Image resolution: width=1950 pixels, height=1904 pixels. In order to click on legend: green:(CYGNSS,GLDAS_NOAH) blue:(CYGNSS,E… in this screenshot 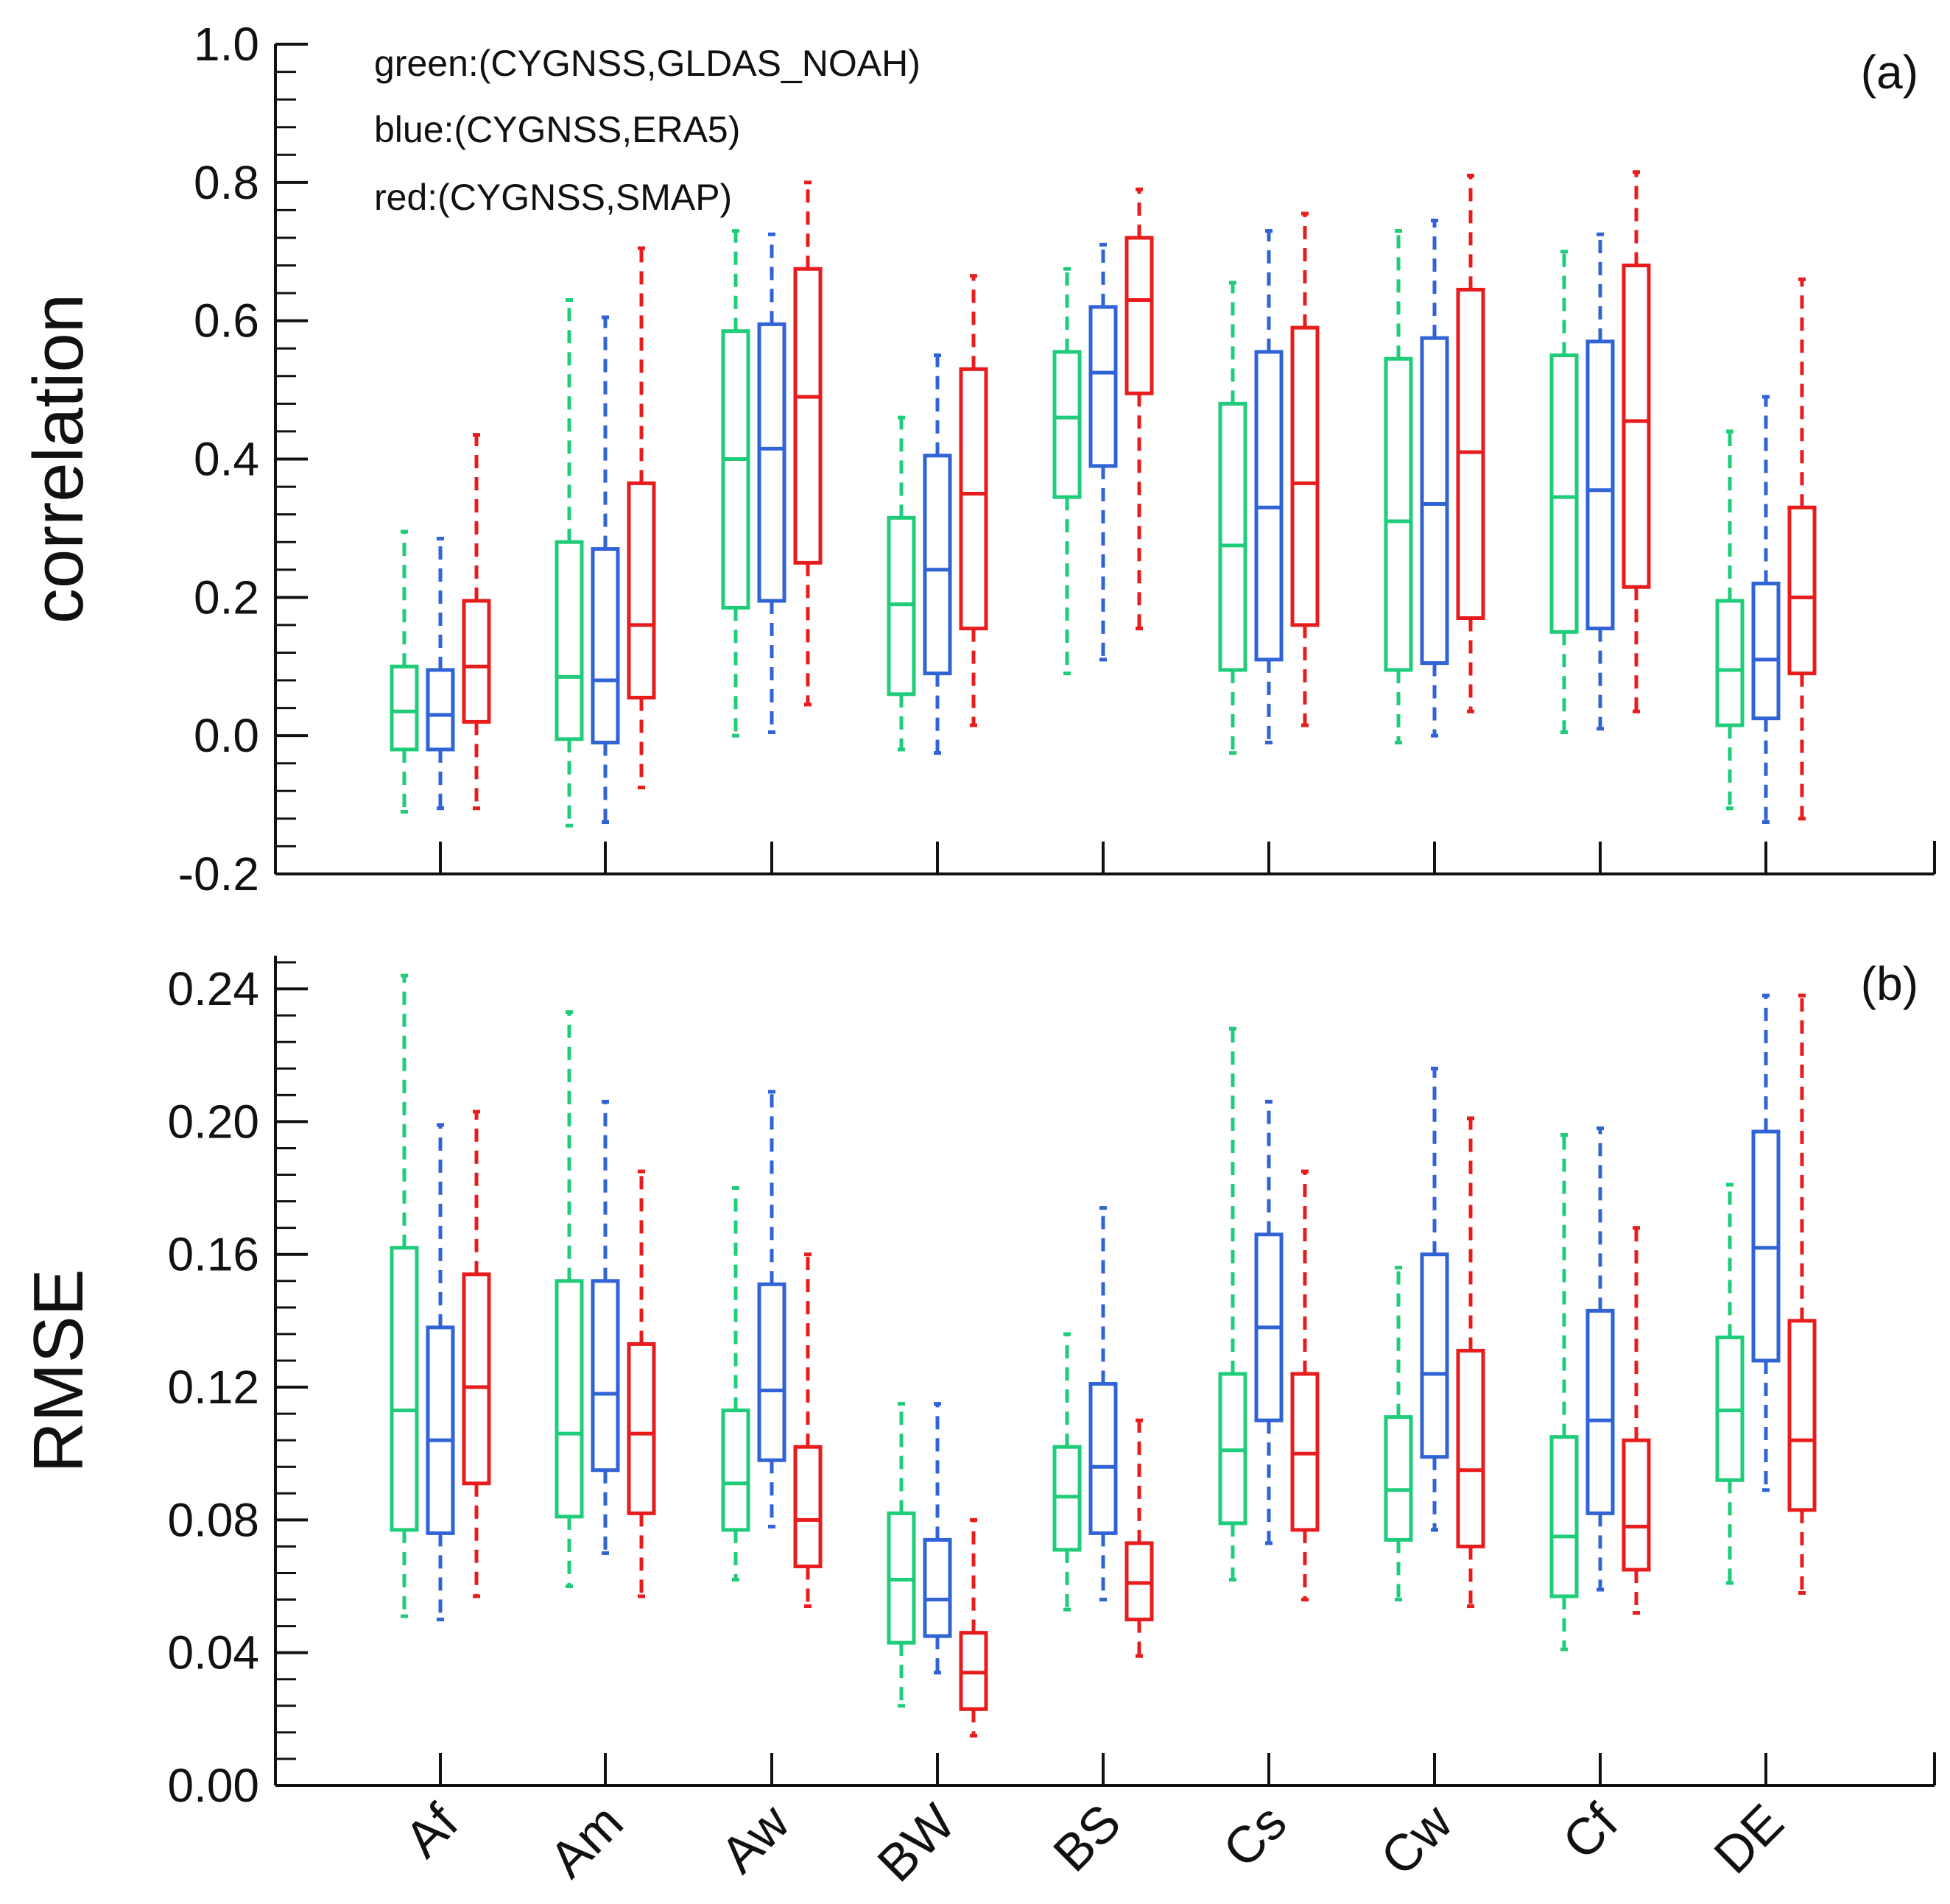, I will do `click(647, 130)`.